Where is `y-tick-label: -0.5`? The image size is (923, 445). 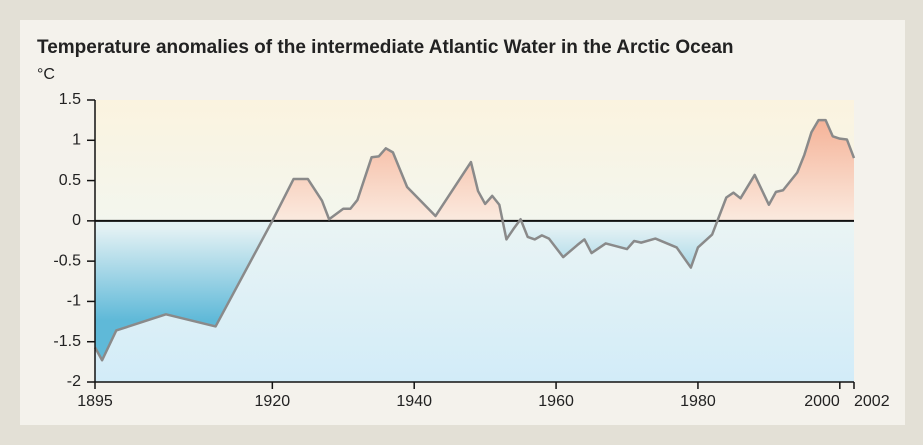 y-tick-label: -0.5 is located at coordinates (67, 260).